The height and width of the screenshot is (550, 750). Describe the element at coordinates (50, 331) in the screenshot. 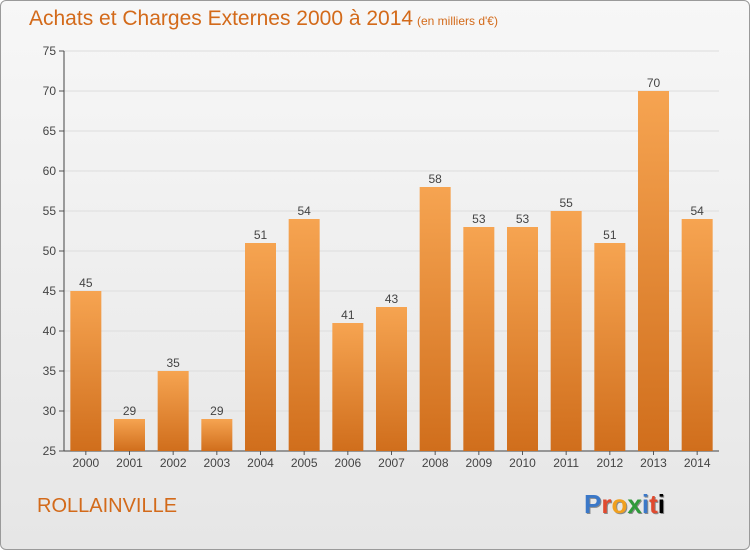

I see `y-tick-label: 40` at that location.